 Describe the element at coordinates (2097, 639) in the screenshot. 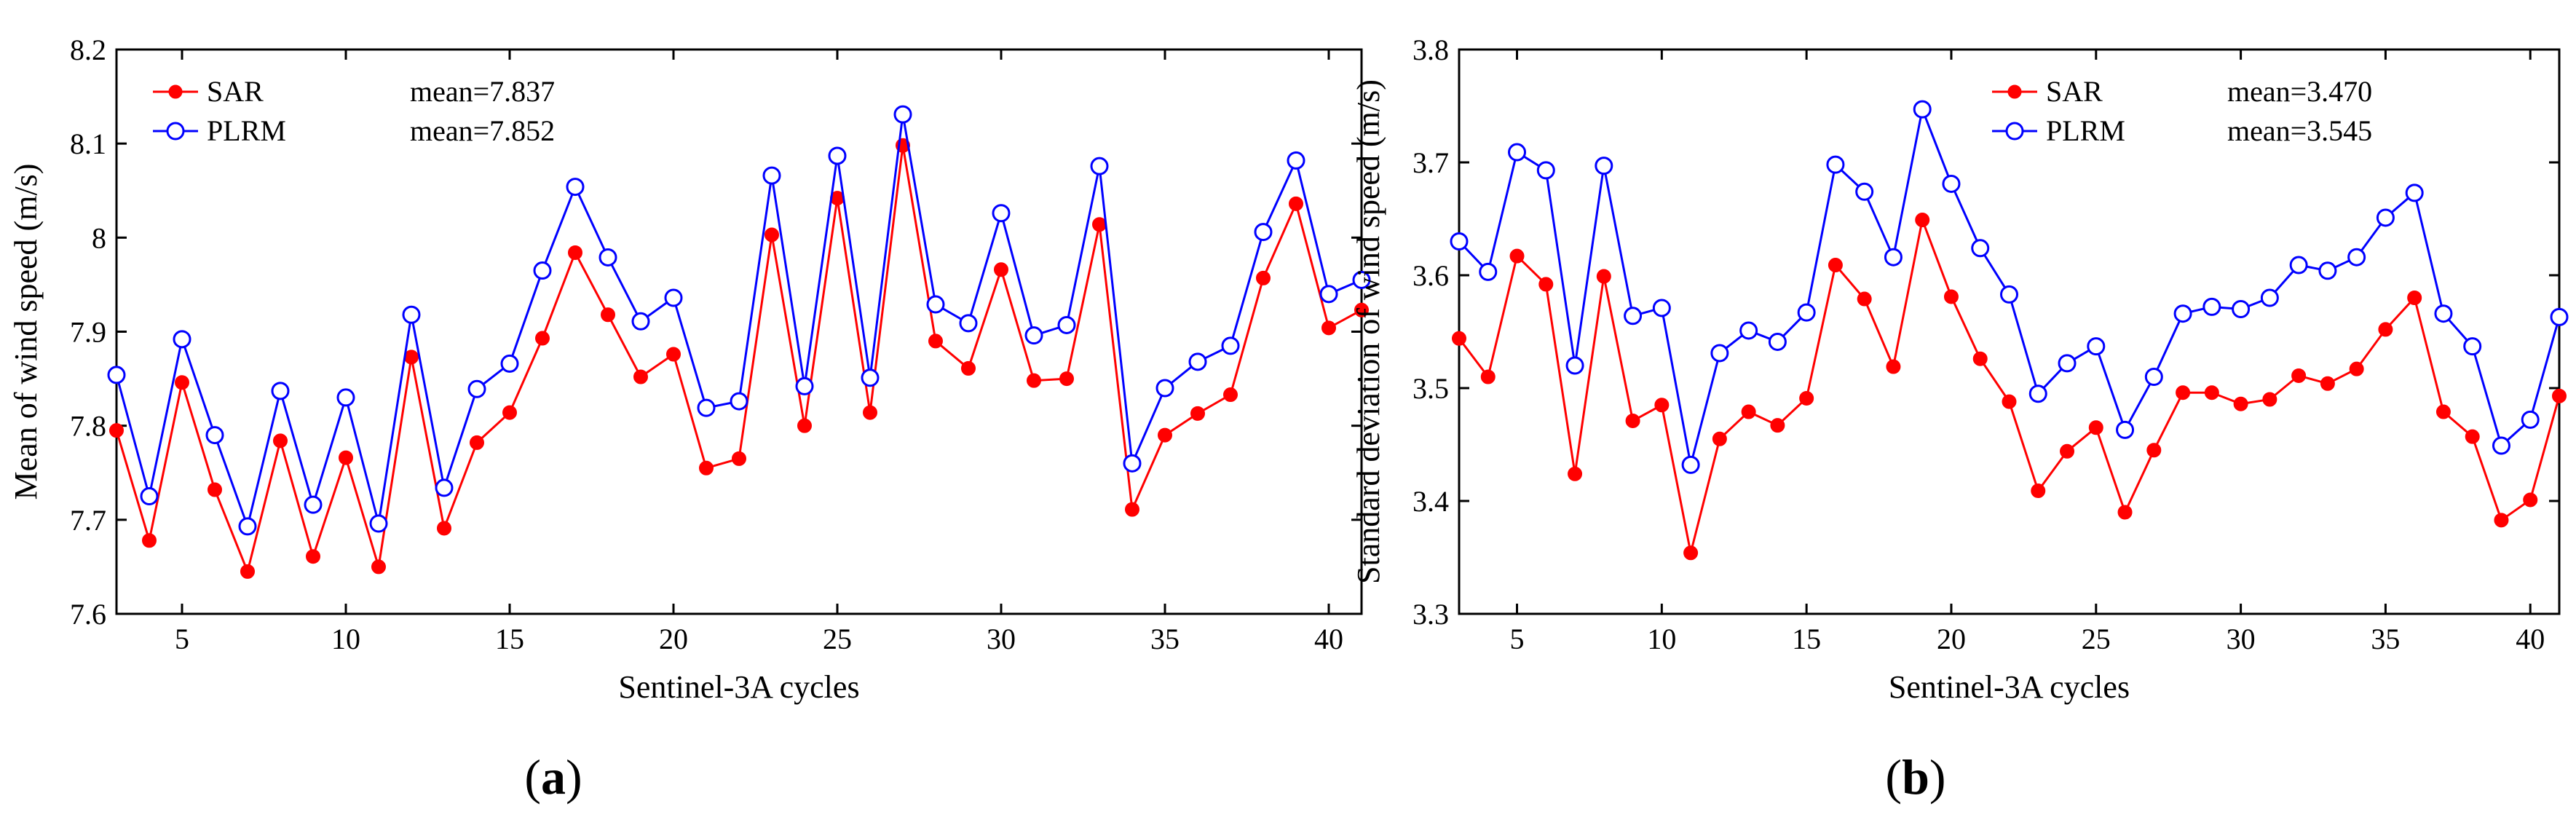

I see `x-tick-label: 25` at that location.